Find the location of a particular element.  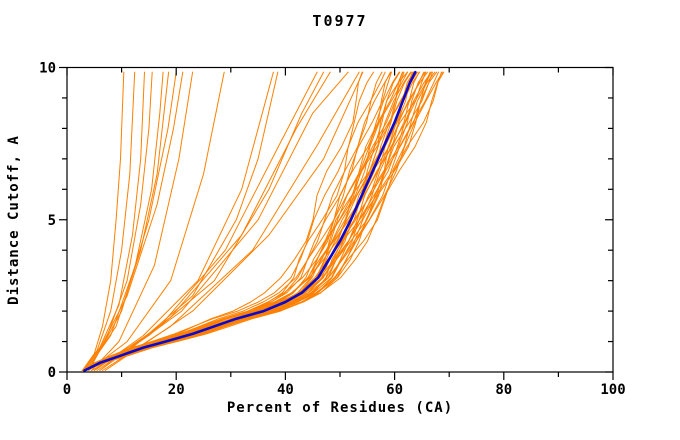

y-tick-label: 10 is located at coordinates (47, 69).